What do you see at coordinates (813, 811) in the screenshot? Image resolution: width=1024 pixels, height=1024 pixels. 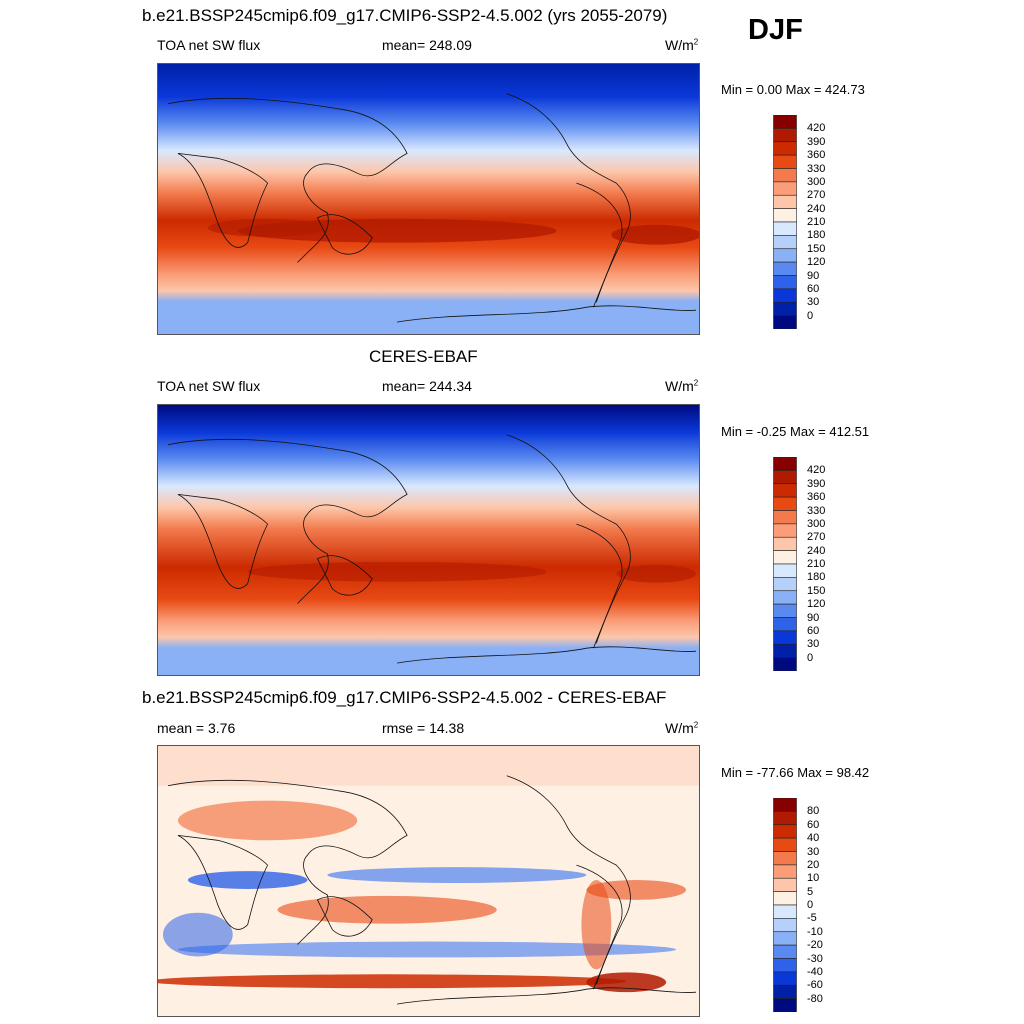 I see `colorbar-tick-label: 80` at bounding box center [813, 811].